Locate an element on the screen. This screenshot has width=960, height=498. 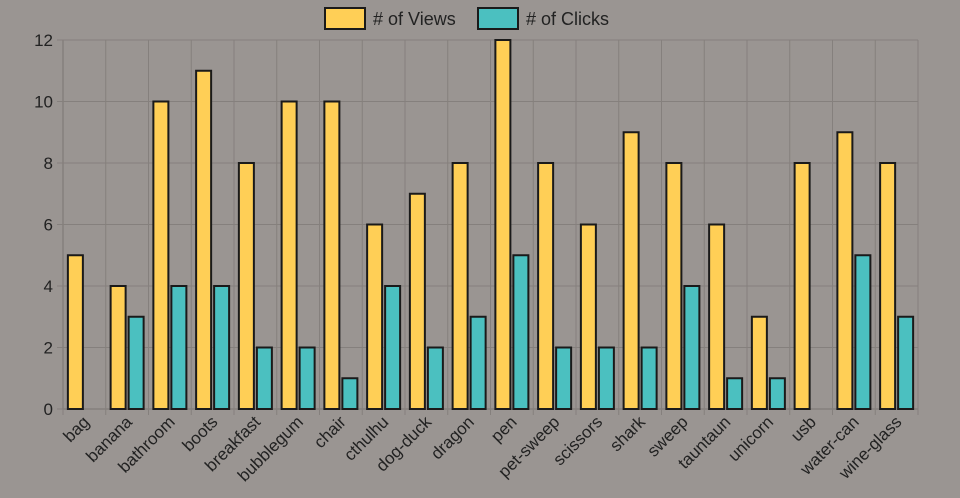
legend-label: # of Views is located at coordinates (414, 19).